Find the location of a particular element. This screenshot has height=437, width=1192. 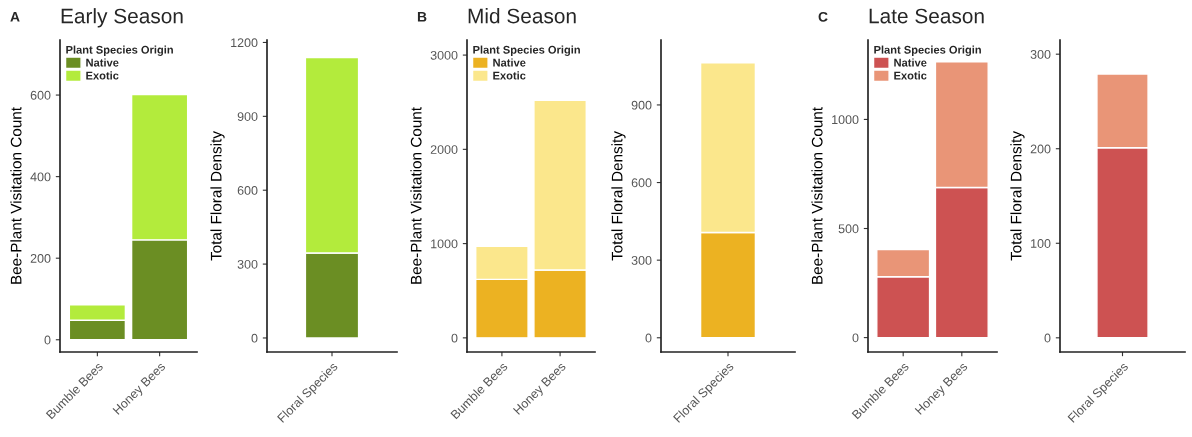

y-tick-label: 100 is located at coordinates (1041, 243).